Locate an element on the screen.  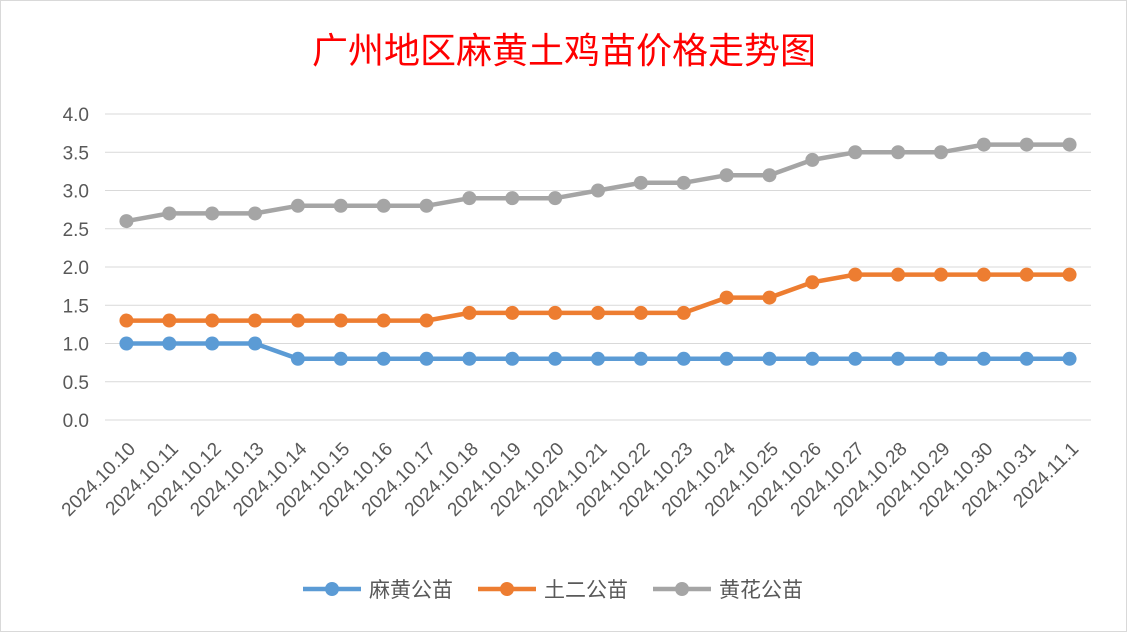
y-tick-label: 0.5 is located at coordinates (76, 383).